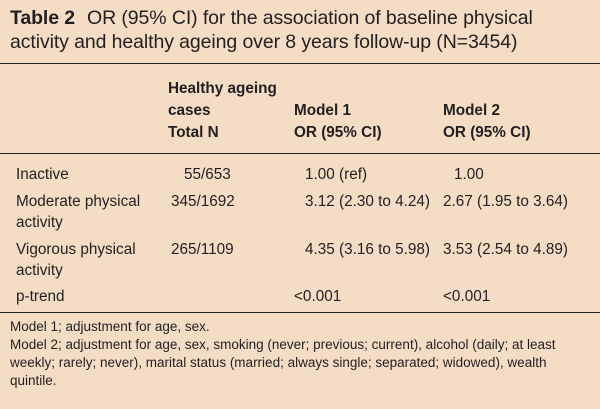 The height and width of the screenshot is (409, 600). What do you see at coordinates (43, 18) in the screenshot?
I see `table-number: Table 2` at bounding box center [43, 18].